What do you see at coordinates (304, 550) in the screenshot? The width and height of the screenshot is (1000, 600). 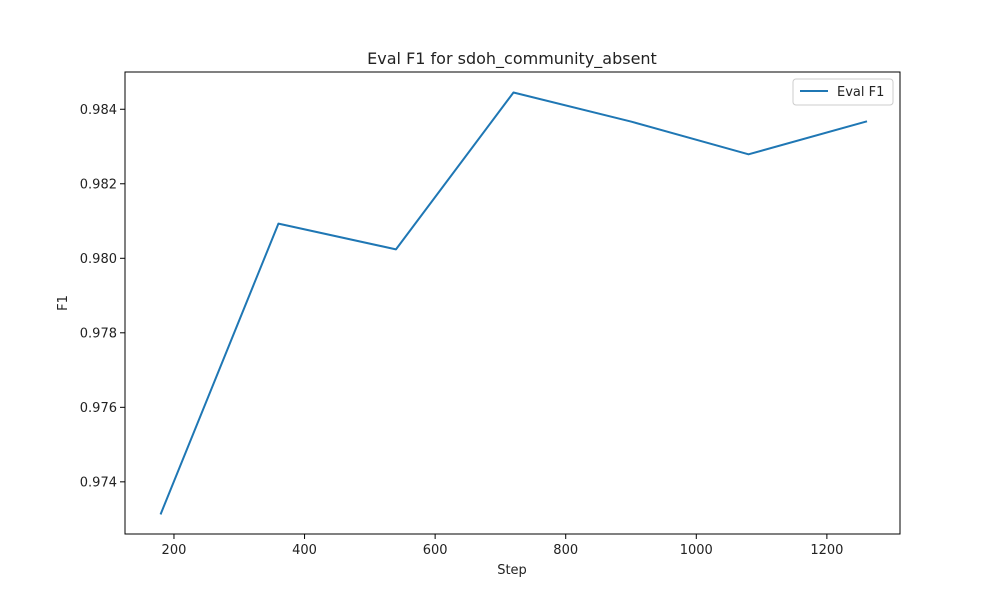 I see `x-tick-label: 400` at bounding box center [304, 550].